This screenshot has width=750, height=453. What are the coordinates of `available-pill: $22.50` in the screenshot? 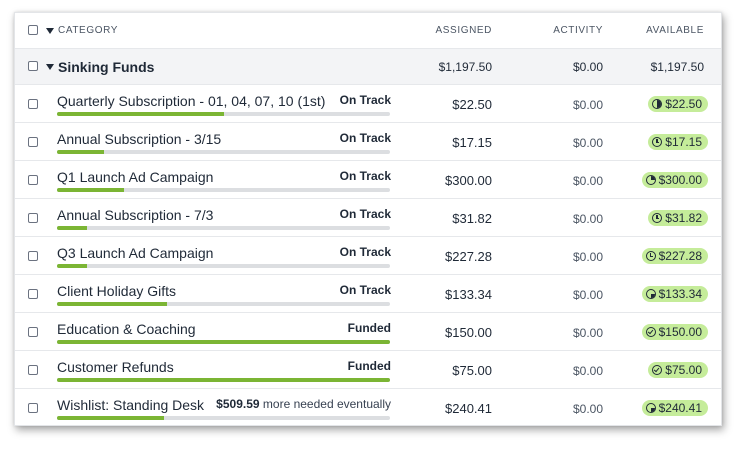 It's located at (678, 104).